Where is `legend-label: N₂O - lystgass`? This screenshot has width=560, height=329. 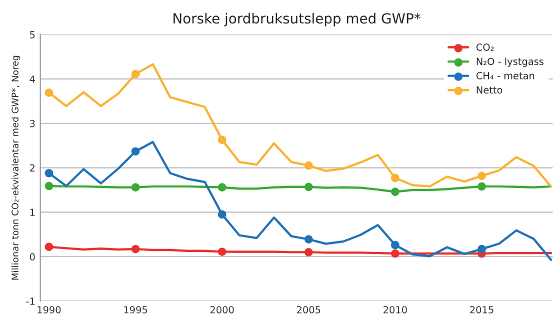 legend-label: N₂O - lystgass is located at coordinates (510, 62).